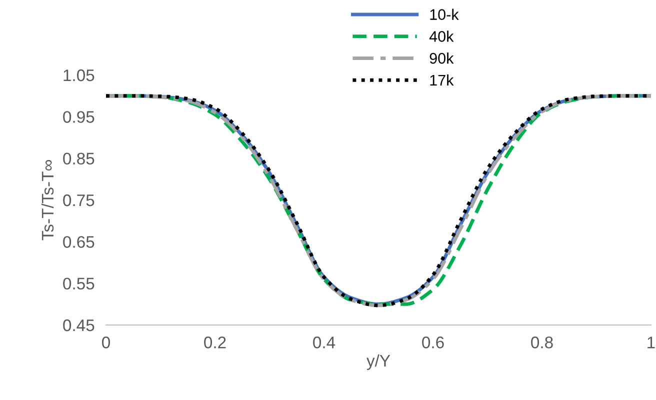 The image size is (656, 400). I want to click on y-tick-label: 0.45, so click(78, 325).